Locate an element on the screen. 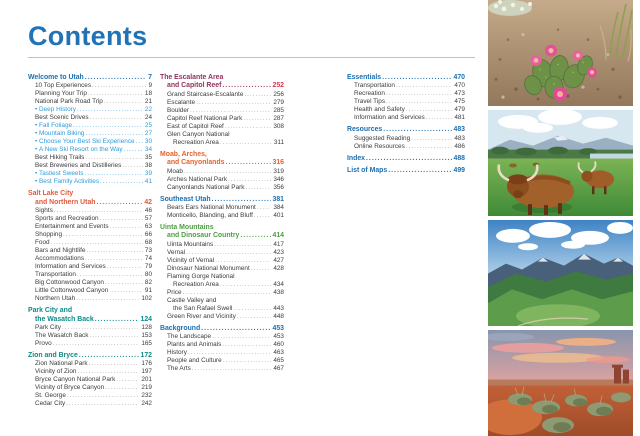 The image size is (640, 436). toc-entry: Health and Safety 479 is located at coordinates (406, 110).